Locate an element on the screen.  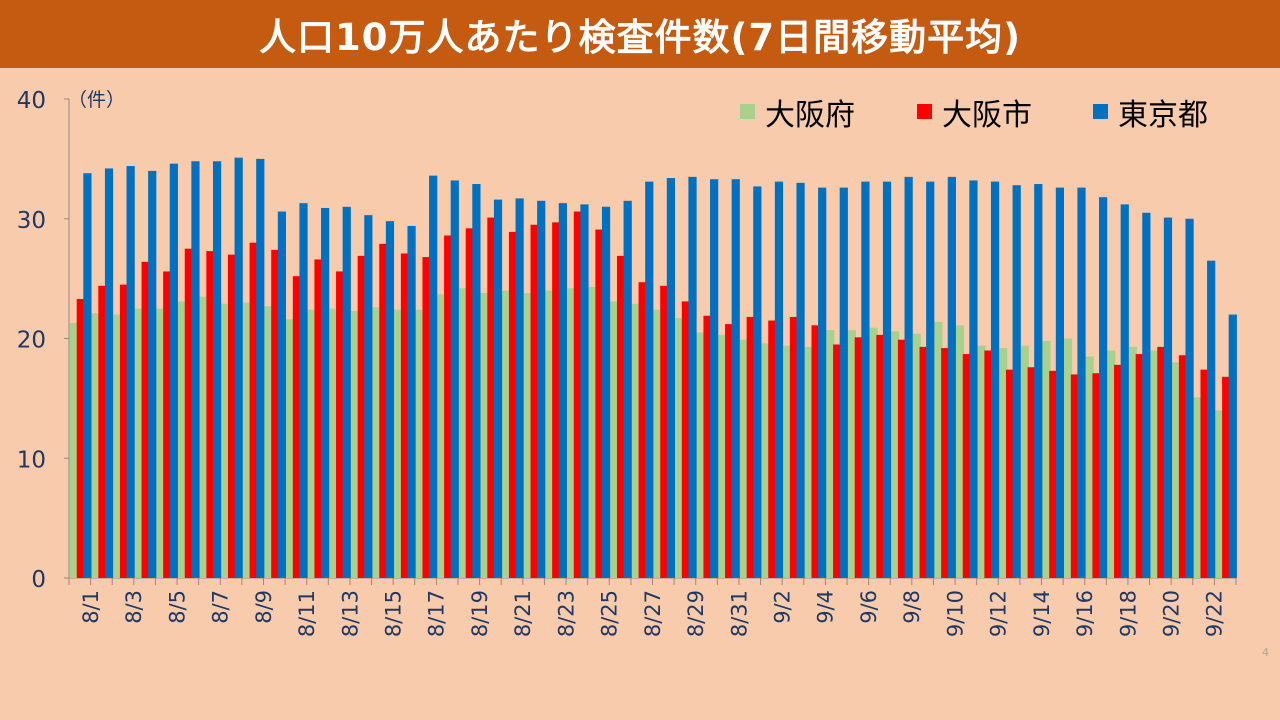
y-tick-label: 0 is located at coordinates (38, 580).